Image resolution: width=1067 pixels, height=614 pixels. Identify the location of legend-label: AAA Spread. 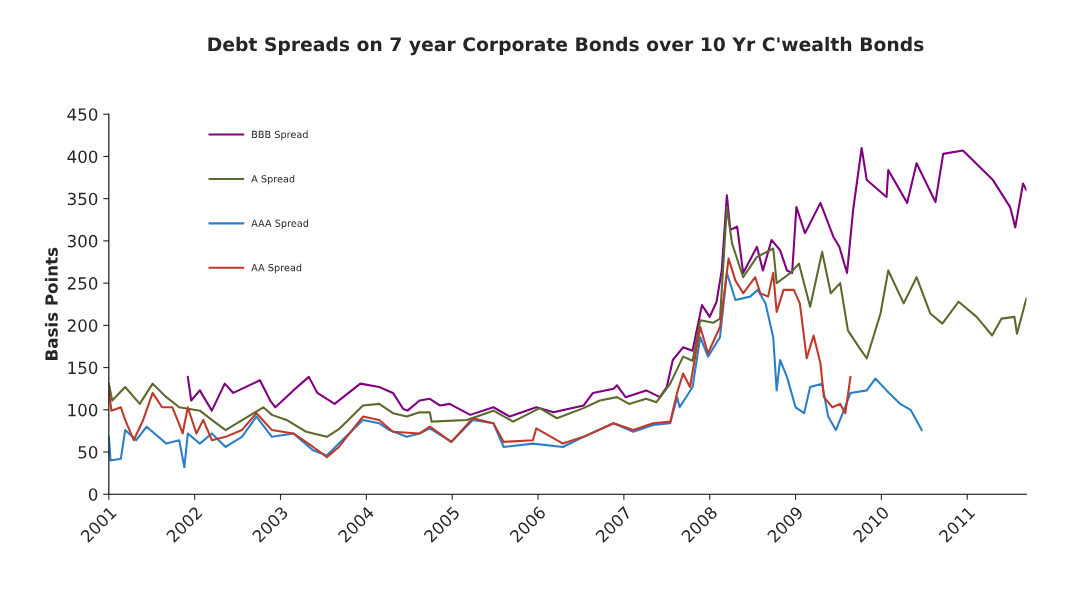
(280, 224).